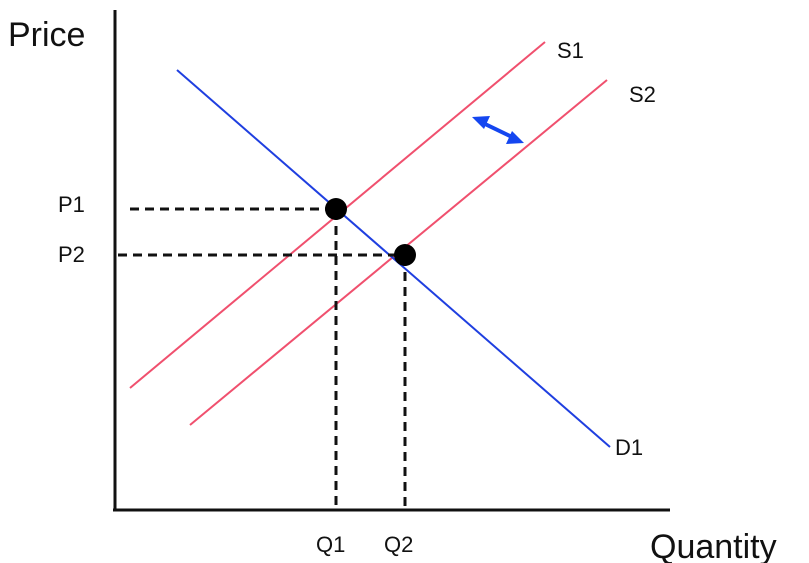 The height and width of the screenshot is (563, 809). Describe the element at coordinates (498, 130) in the screenshot. I see `double-headed-arrow-icon` at that location.